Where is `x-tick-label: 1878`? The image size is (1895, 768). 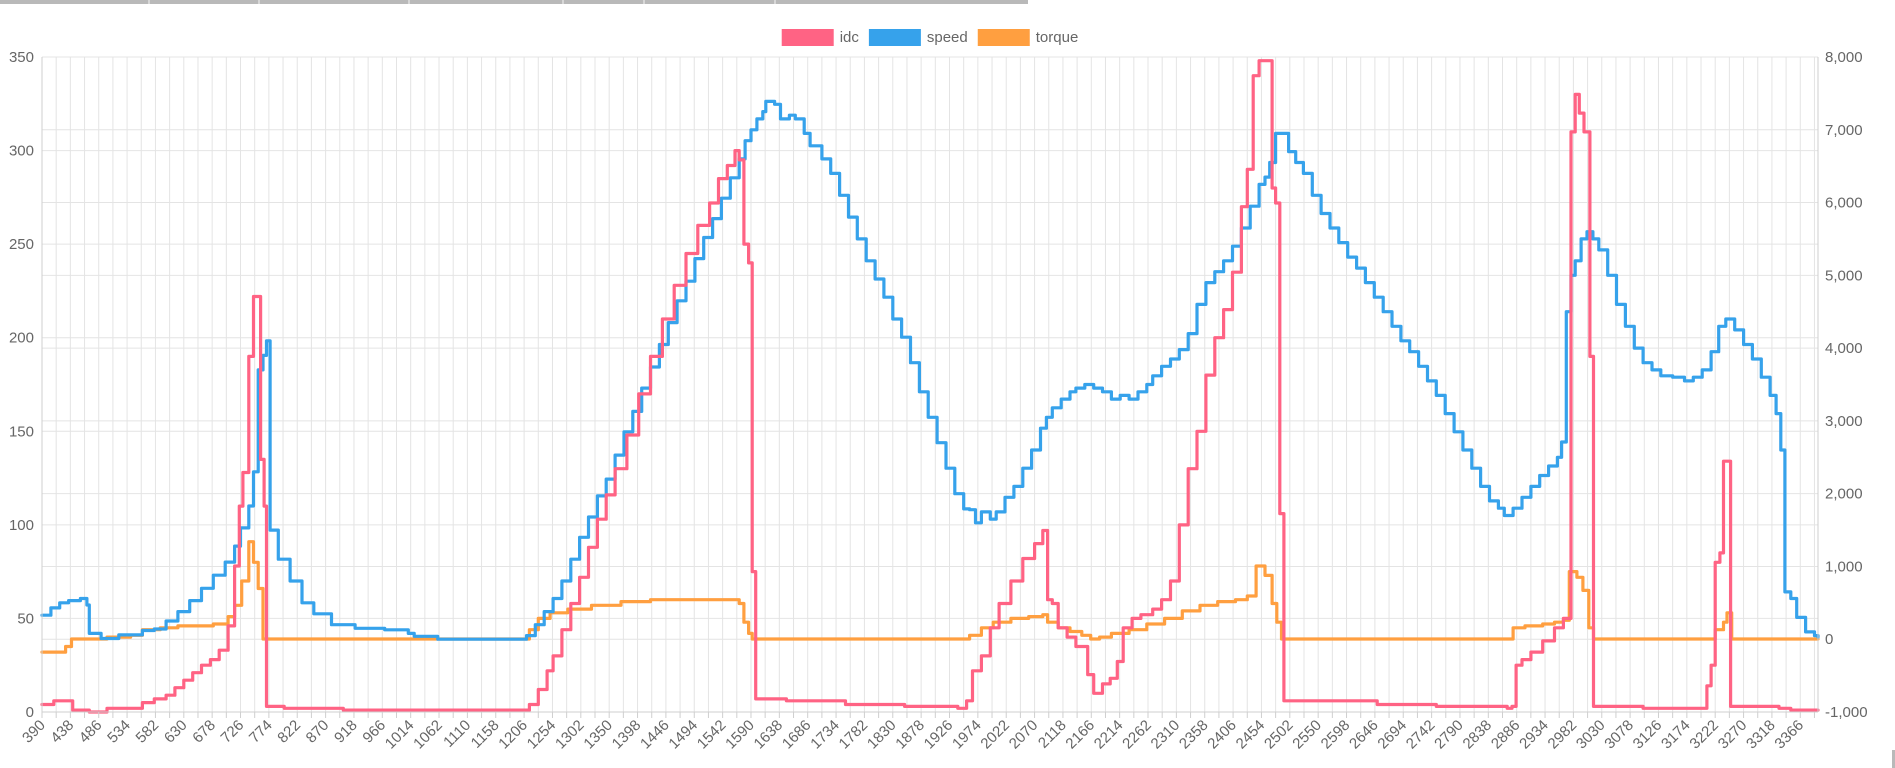 x-tick-label: 1878 is located at coordinates (910, 735).